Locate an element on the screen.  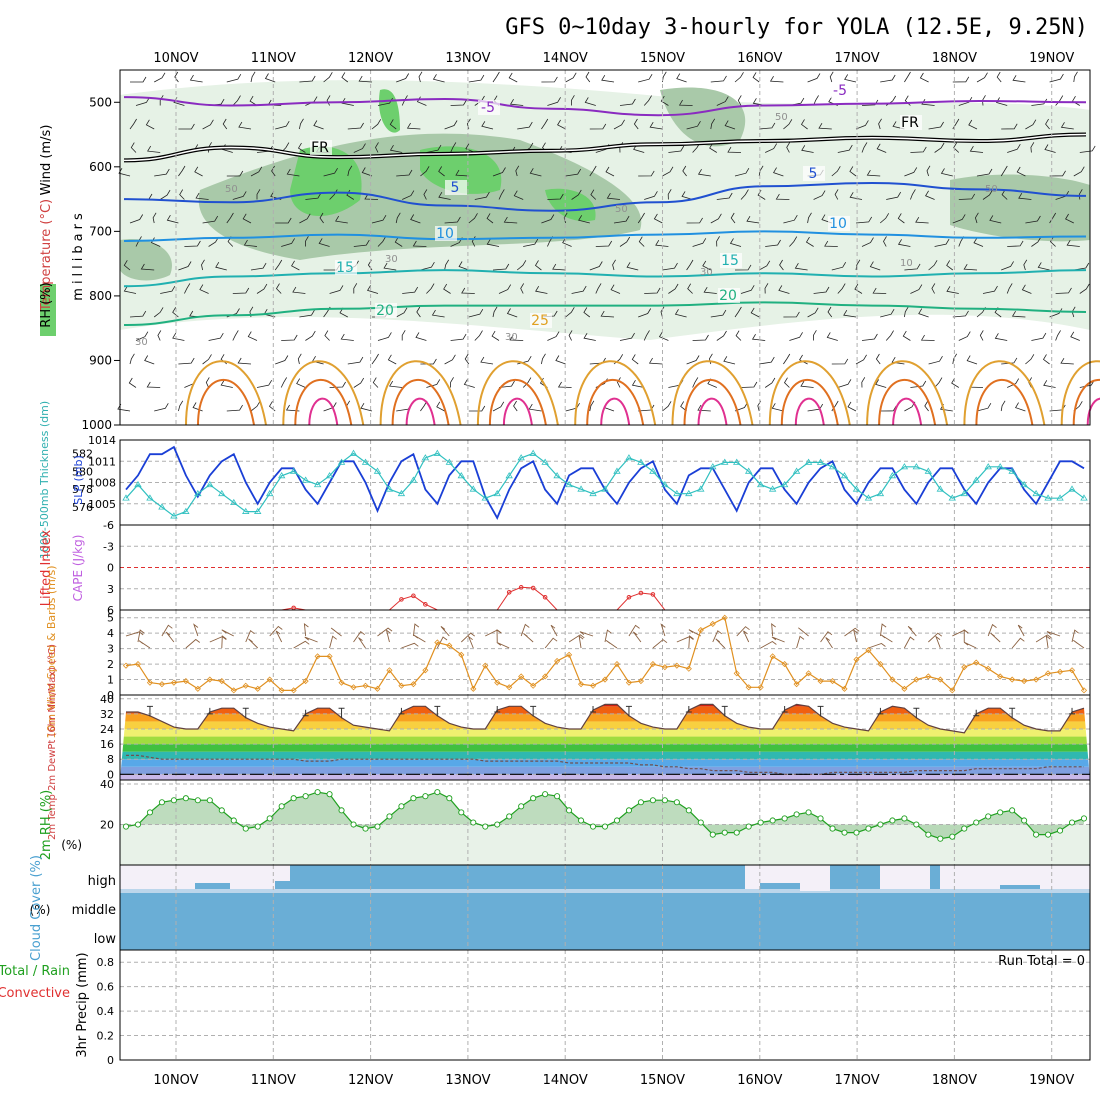
slp-tick-label: 1005 is located at coordinates (102, 504).